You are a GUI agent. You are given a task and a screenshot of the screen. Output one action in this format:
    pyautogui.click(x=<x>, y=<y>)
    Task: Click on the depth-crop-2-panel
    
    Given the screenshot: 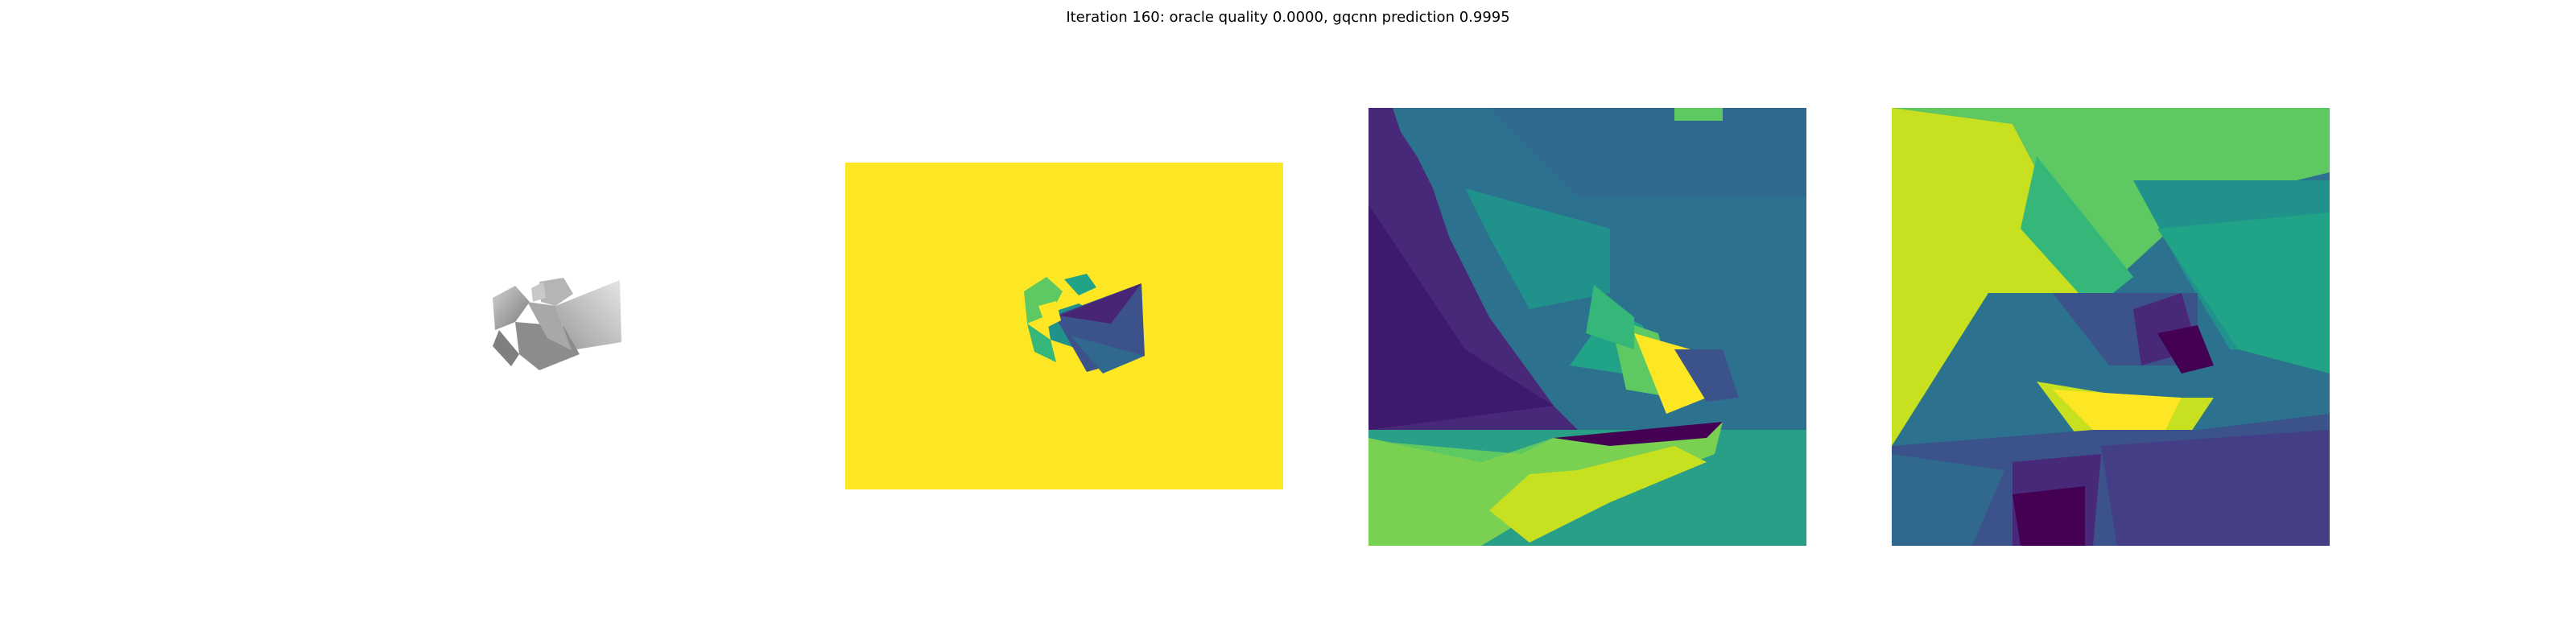 What is the action you would take?
    pyautogui.click(x=2111, y=327)
    